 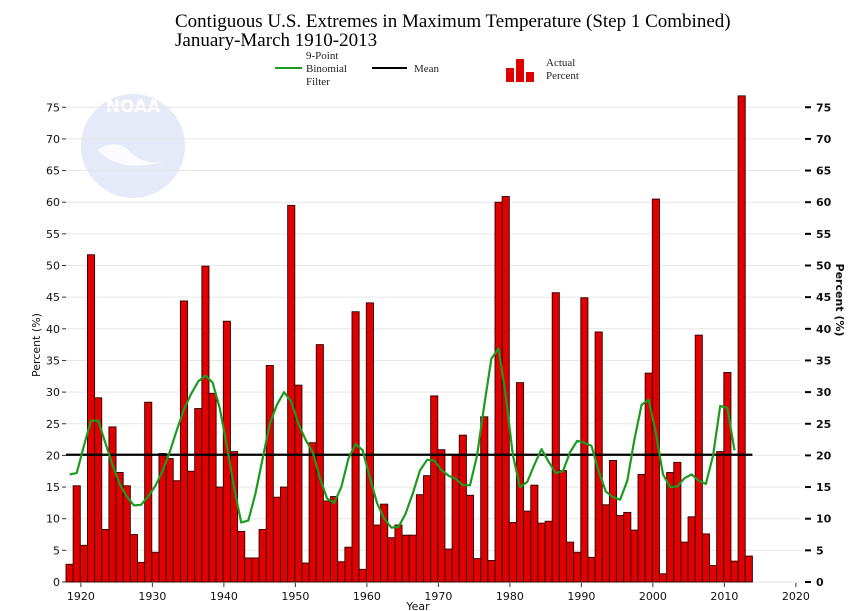 What do you see at coordinates (205, 424) in the screenshot?
I see `bar-1937` at bounding box center [205, 424].